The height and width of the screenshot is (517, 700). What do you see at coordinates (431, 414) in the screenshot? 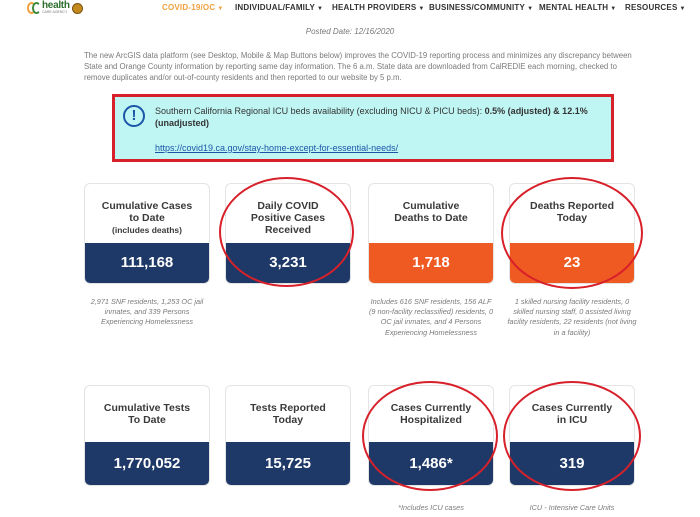
I see `card-title: Cases Currently Hospitalized` at bounding box center [431, 414].